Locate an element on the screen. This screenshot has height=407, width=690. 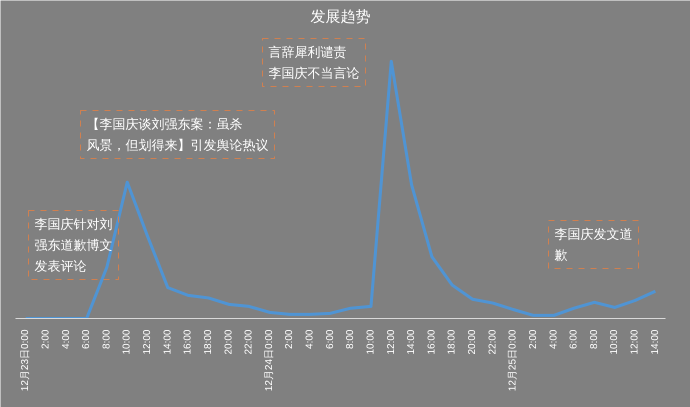
x-tick-label: 12月25日0:00 is located at coordinates (513, 360).